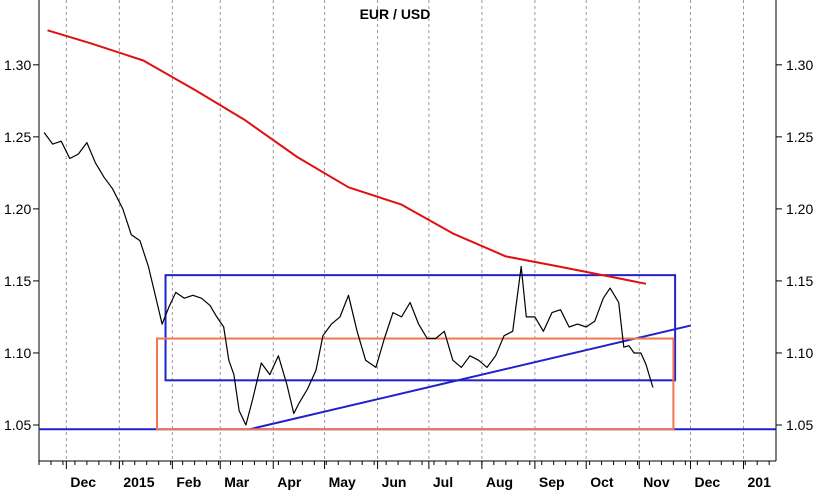 Image resolution: width=816 pixels, height=491 pixels. What do you see at coordinates (794, 245) in the screenshot?
I see `y-axis-right: 1.05 1.10 1.15 1.20 1.25 1.30` at bounding box center [794, 245].